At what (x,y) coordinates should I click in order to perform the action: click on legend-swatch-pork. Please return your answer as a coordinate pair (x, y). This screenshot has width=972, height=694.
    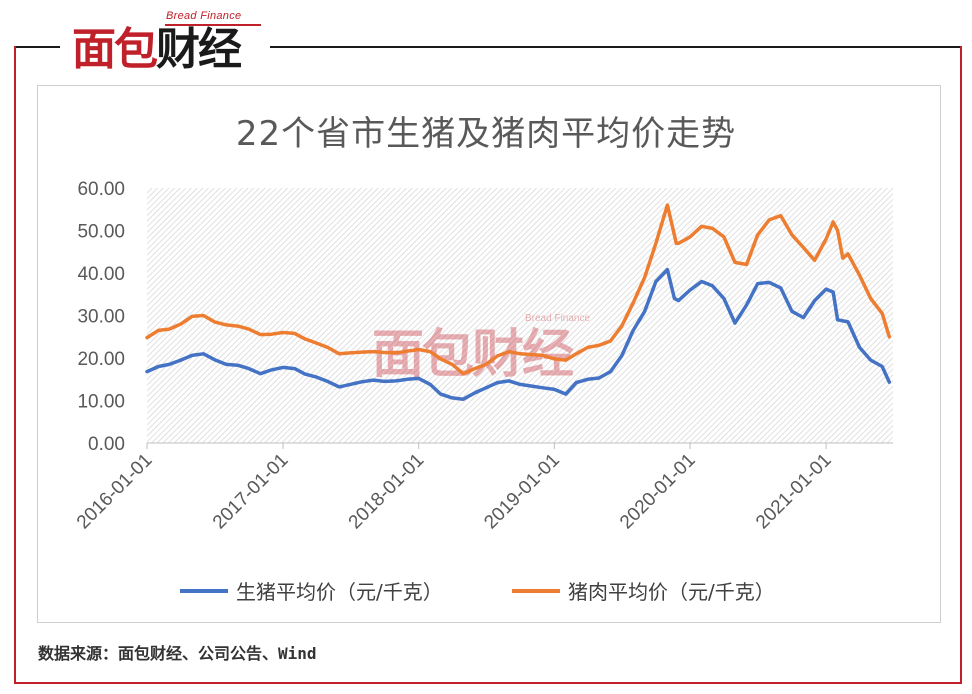
    Looking at the image, I should click on (536, 590).